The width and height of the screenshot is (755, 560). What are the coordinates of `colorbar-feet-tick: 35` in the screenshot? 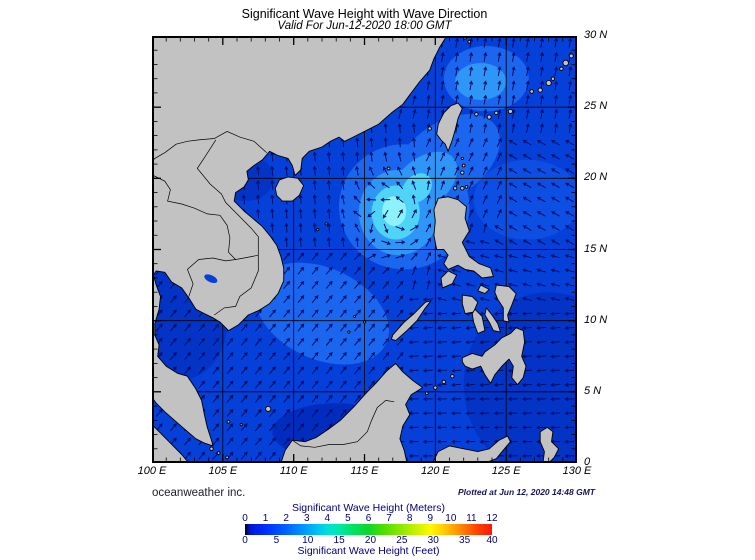 It's located at (465, 540).